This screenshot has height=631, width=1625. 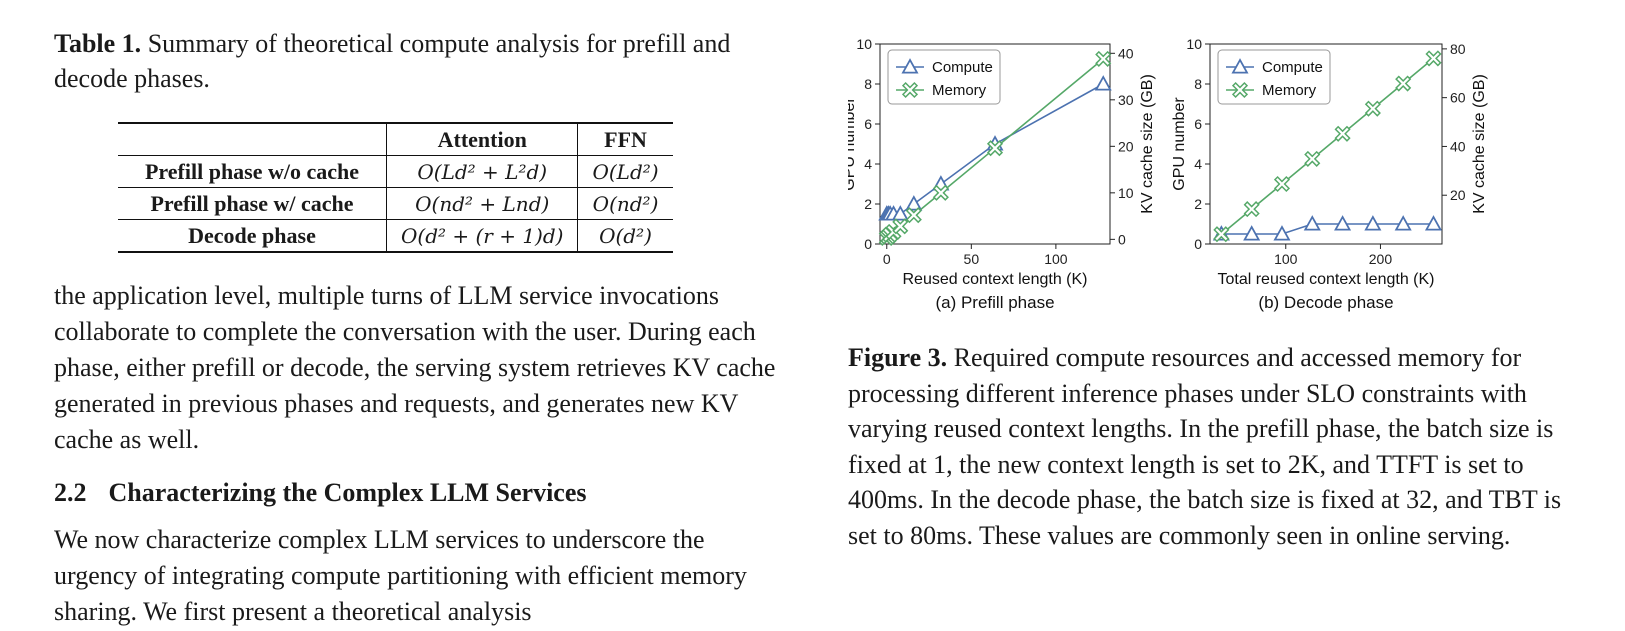 What do you see at coordinates (1126, 100) in the screenshot?
I see `y2-tick-label: 30` at bounding box center [1126, 100].